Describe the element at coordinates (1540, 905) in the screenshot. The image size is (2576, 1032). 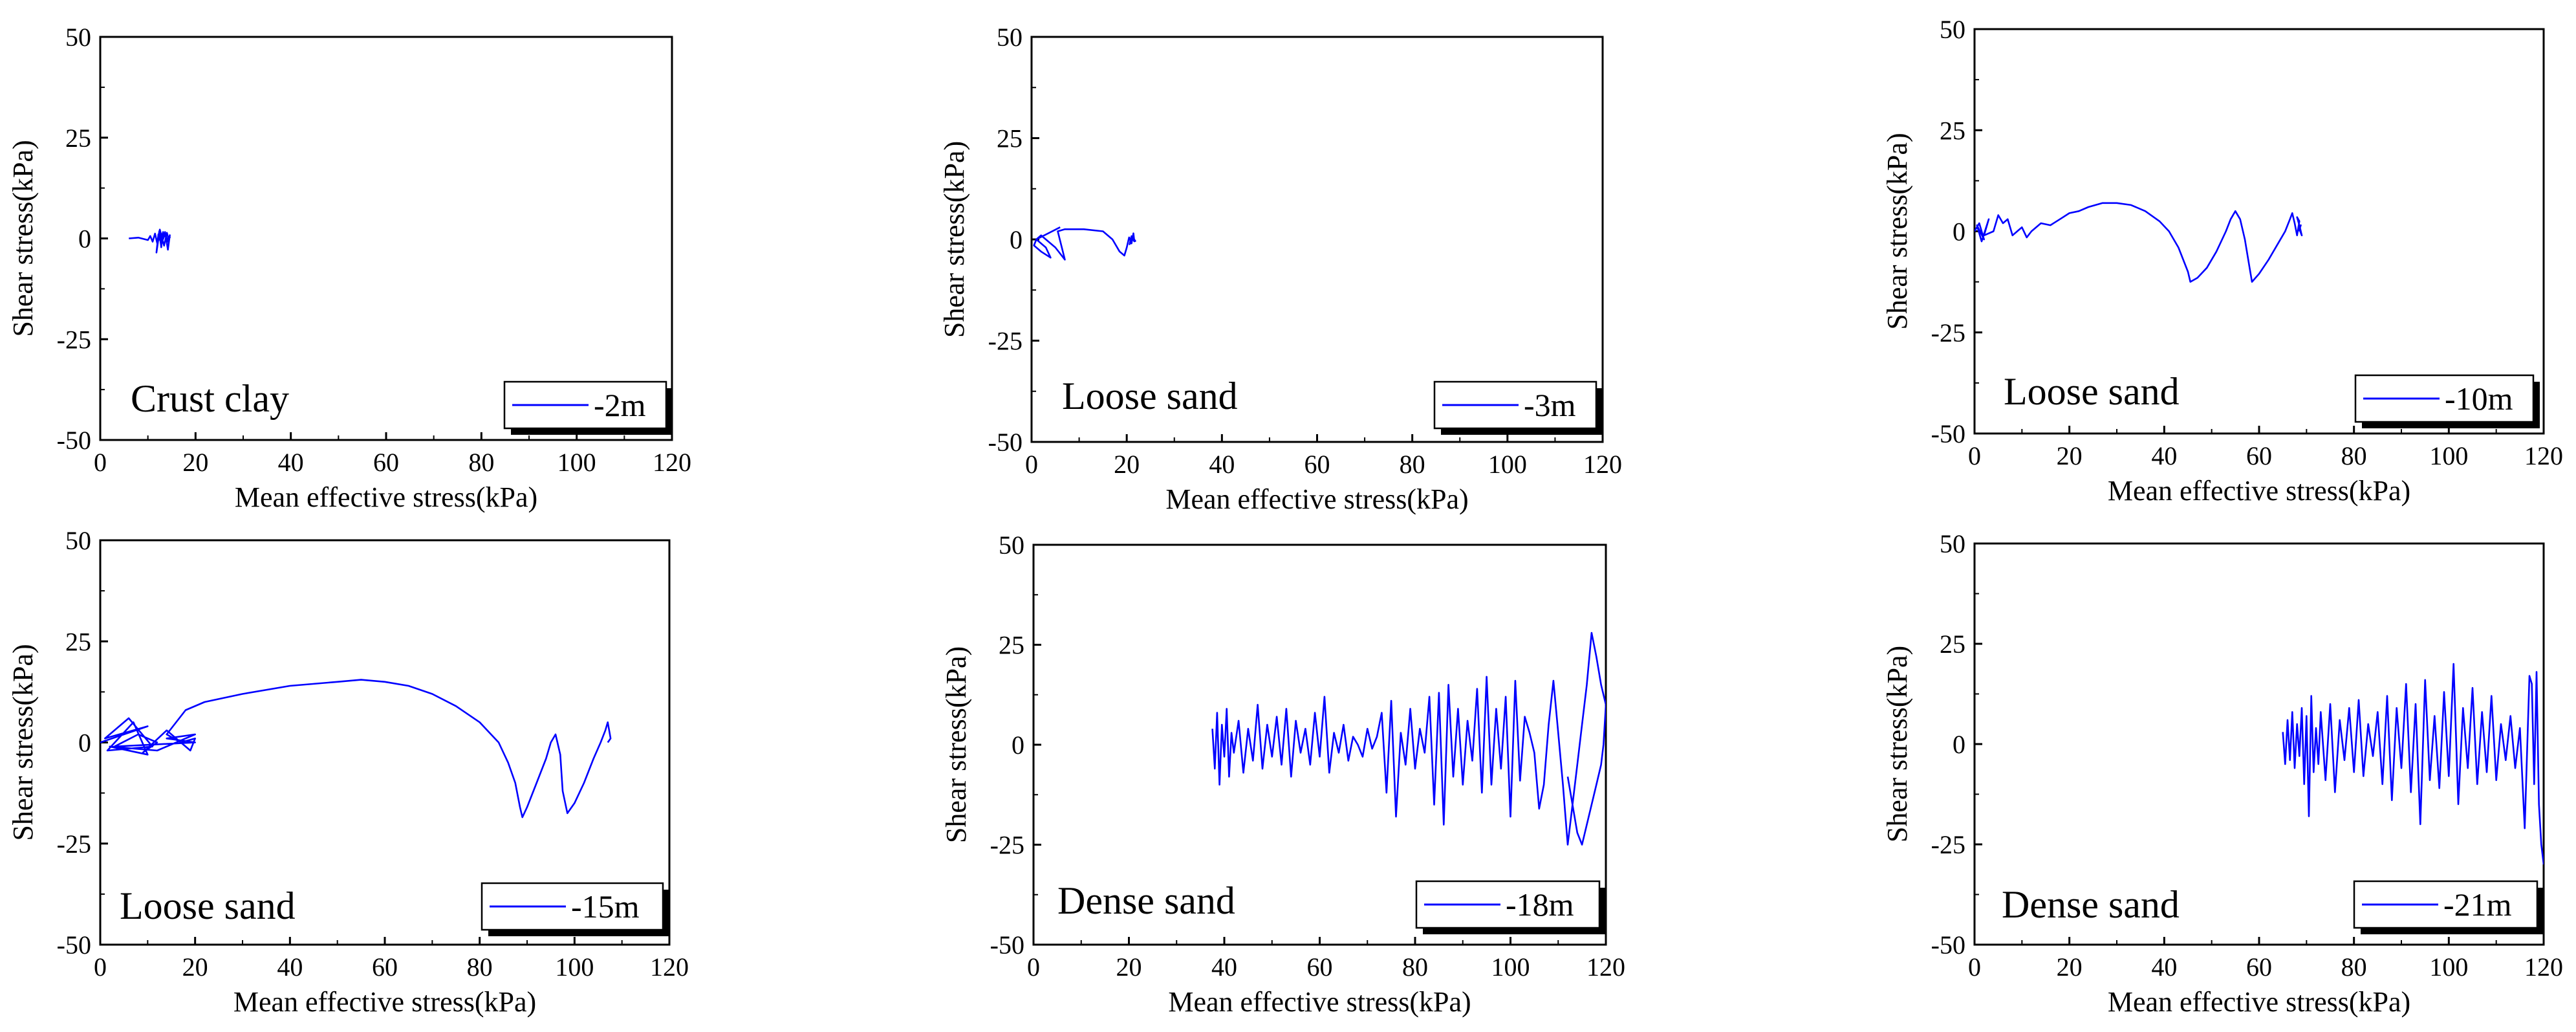
I see `legend-label: -18m` at that location.